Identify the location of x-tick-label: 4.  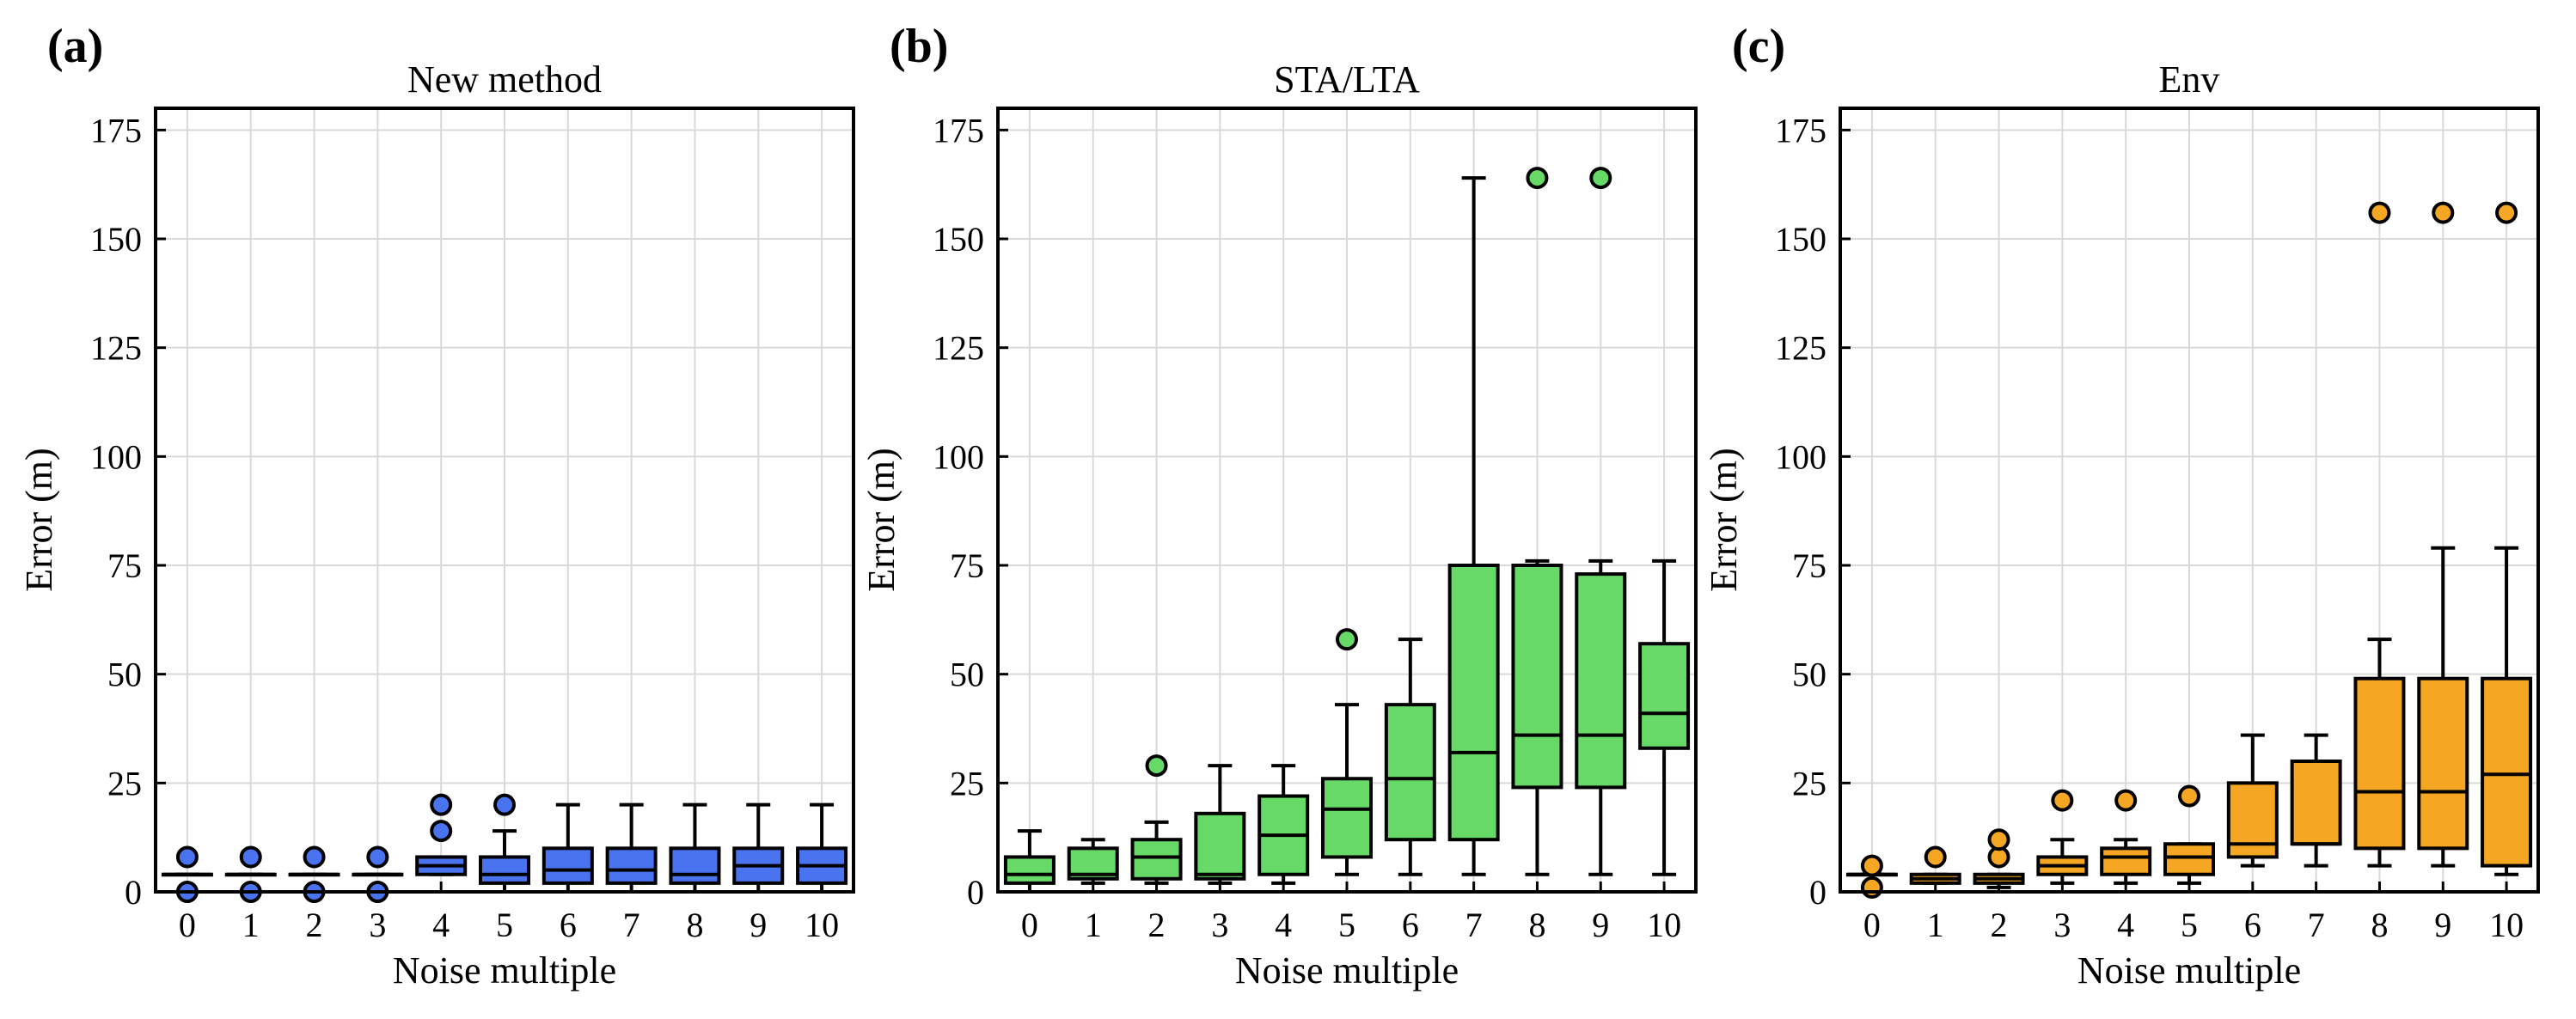
(1283, 925).